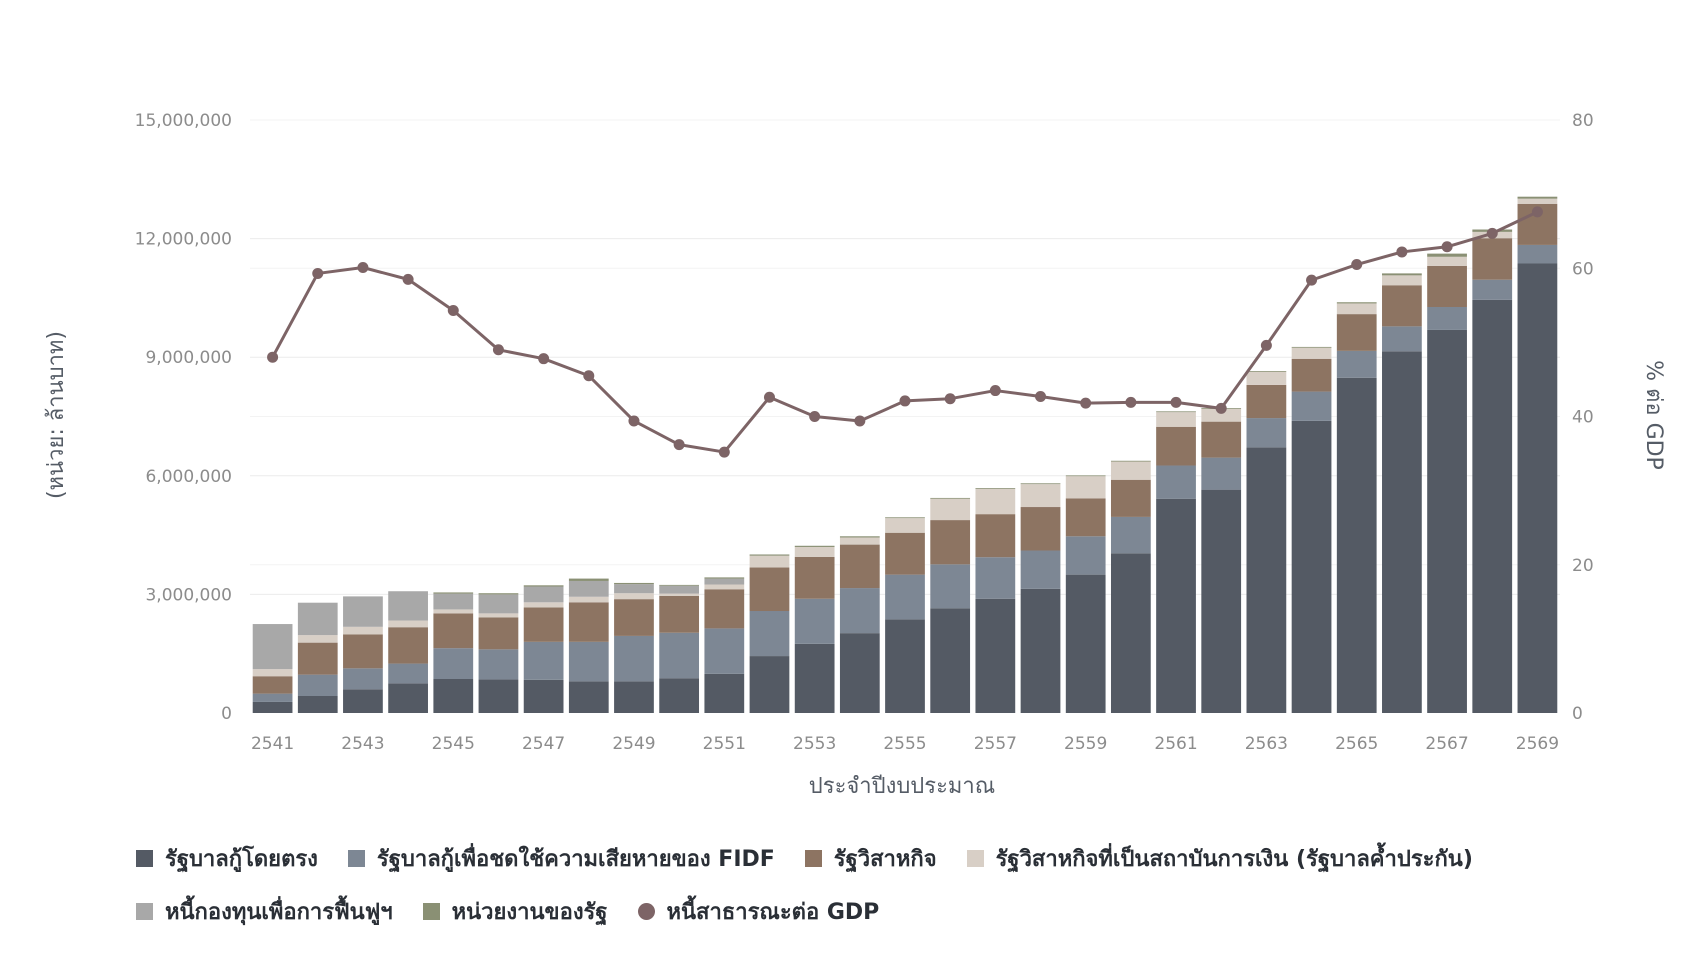 The width and height of the screenshot is (1706, 960). I want to click on x-tick-label: 2551, so click(724, 744).